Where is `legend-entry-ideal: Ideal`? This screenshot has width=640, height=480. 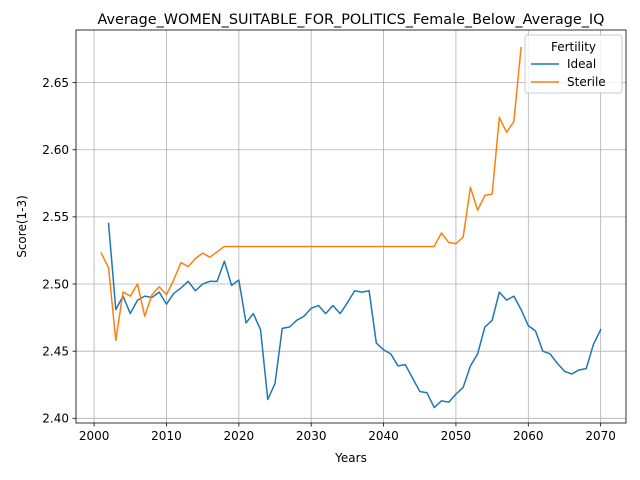 legend-entry-ideal: Ideal is located at coordinates (581, 64).